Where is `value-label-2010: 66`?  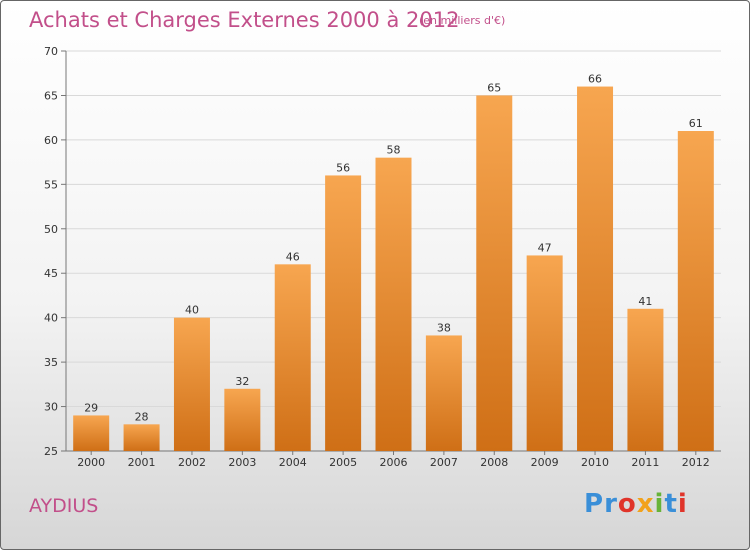
value-label-2010: 66 is located at coordinates (595, 79).